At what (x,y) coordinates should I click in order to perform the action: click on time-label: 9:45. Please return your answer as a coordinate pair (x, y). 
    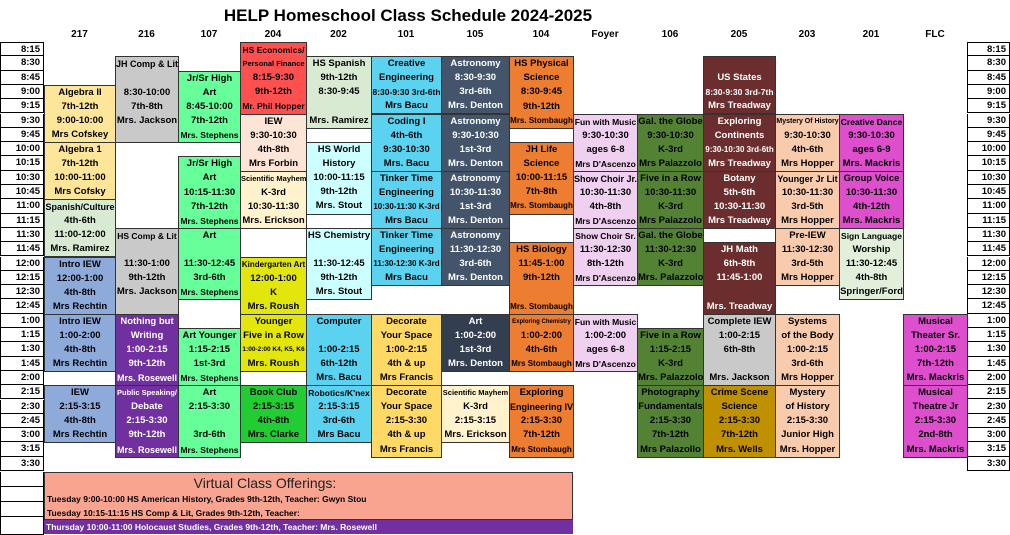
    Looking at the image, I should click on (988, 135).